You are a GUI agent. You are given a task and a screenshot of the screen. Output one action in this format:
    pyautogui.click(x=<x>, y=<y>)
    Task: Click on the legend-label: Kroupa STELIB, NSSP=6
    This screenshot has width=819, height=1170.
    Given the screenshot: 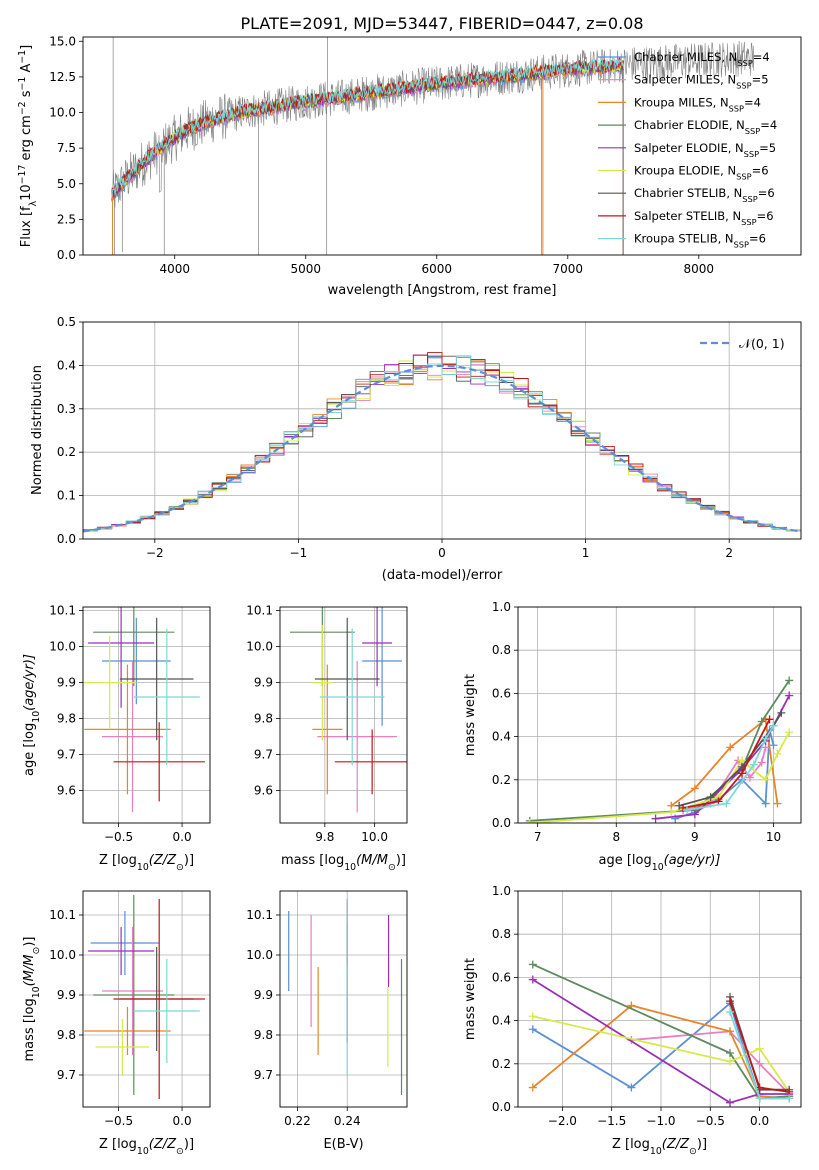 What is the action you would take?
    pyautogui.click(x=700, y=241)
    